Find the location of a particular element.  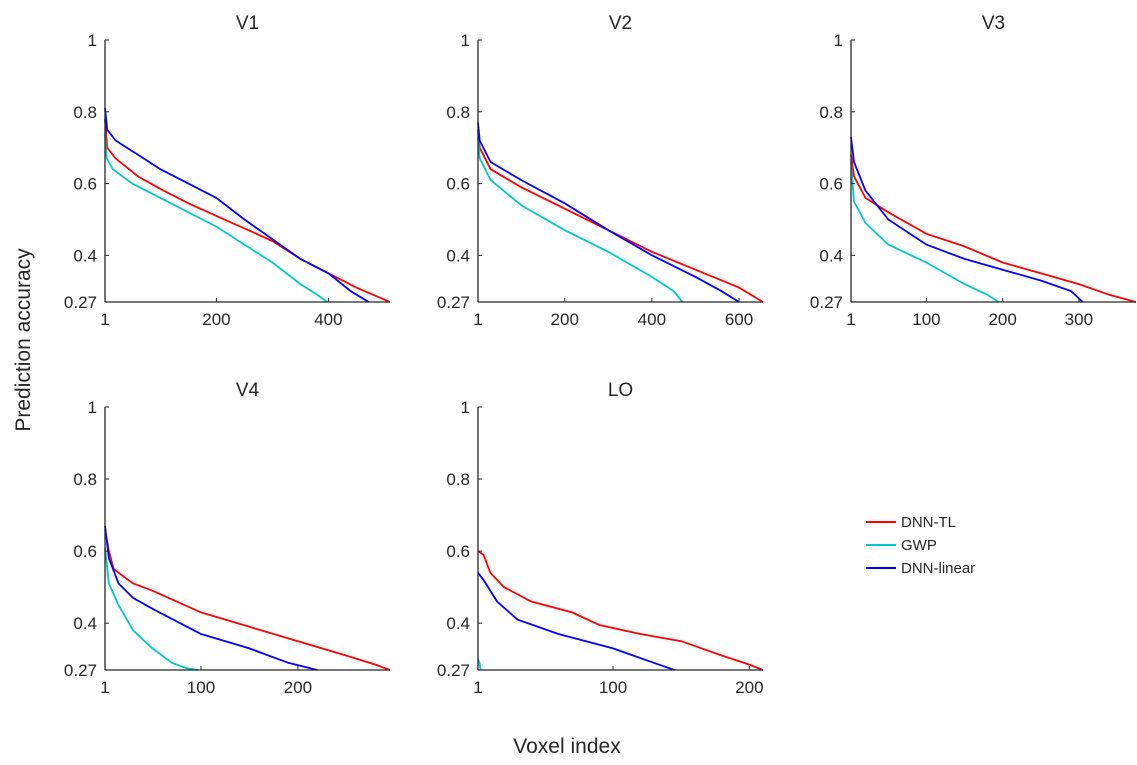

panel-lo-ytick-label: 0.27 is located at coordinates (453, 670).